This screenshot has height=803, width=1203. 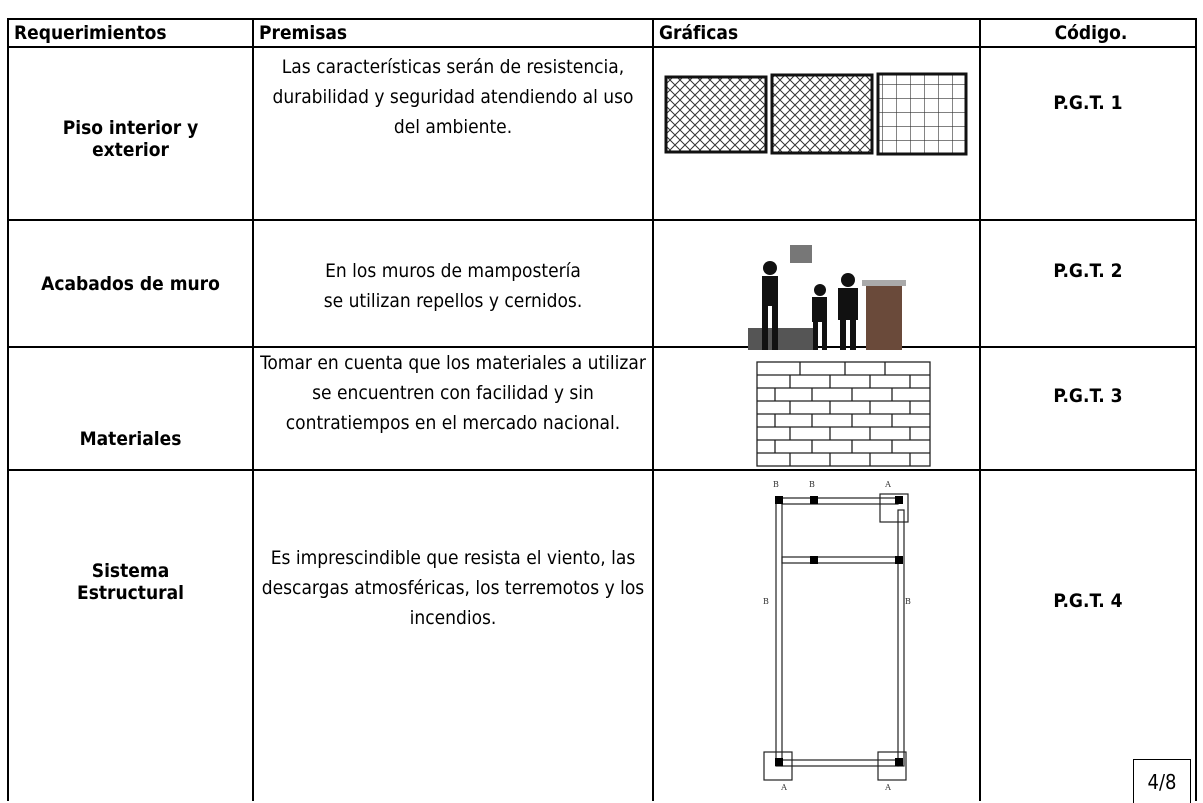 I want to click on floor-graphic, so click(x=816, y=114).